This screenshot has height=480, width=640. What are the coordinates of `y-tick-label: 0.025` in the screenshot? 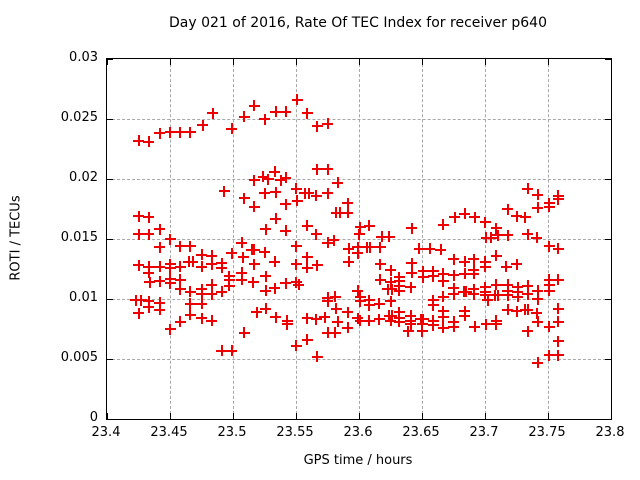 It's located at (79, 117).